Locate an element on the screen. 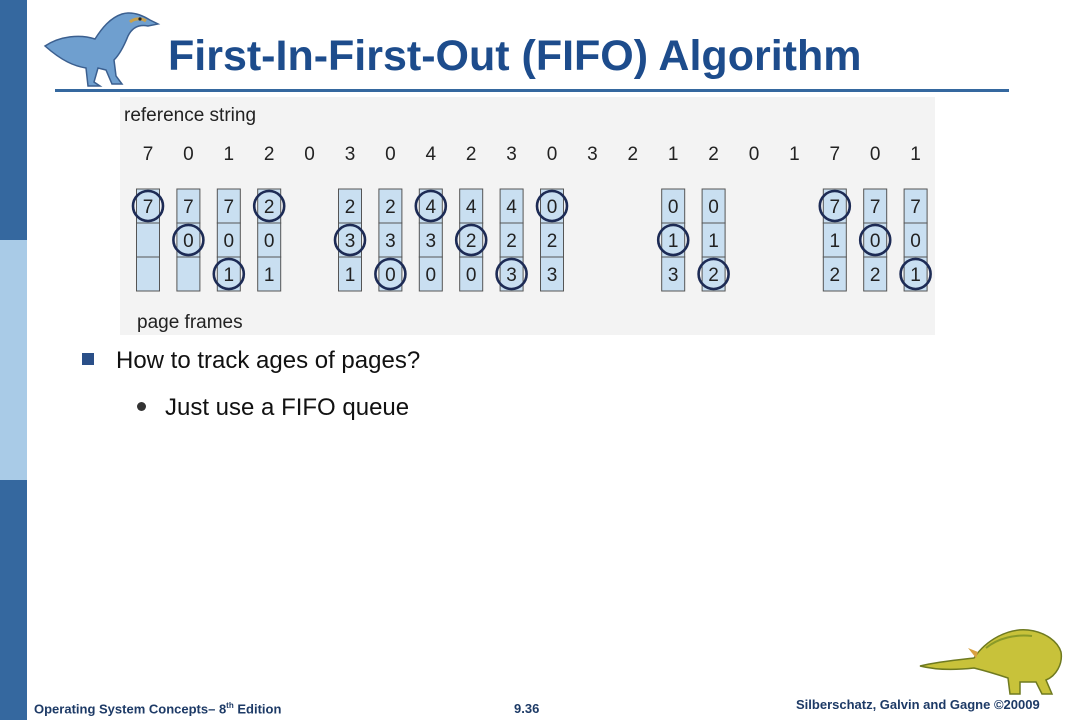 Image resolution: width=1080 pixels, height=720 pixels. frame-column: 2 3 0 is located at coordinates (390, 240).